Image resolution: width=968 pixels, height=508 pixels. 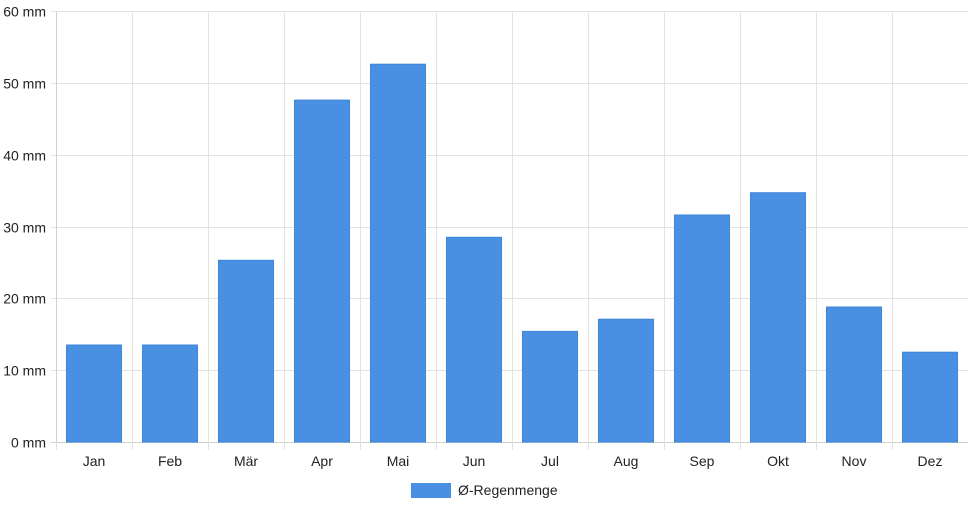 I want to click on x-tick-label: Jun, so click(x=474, y=461).